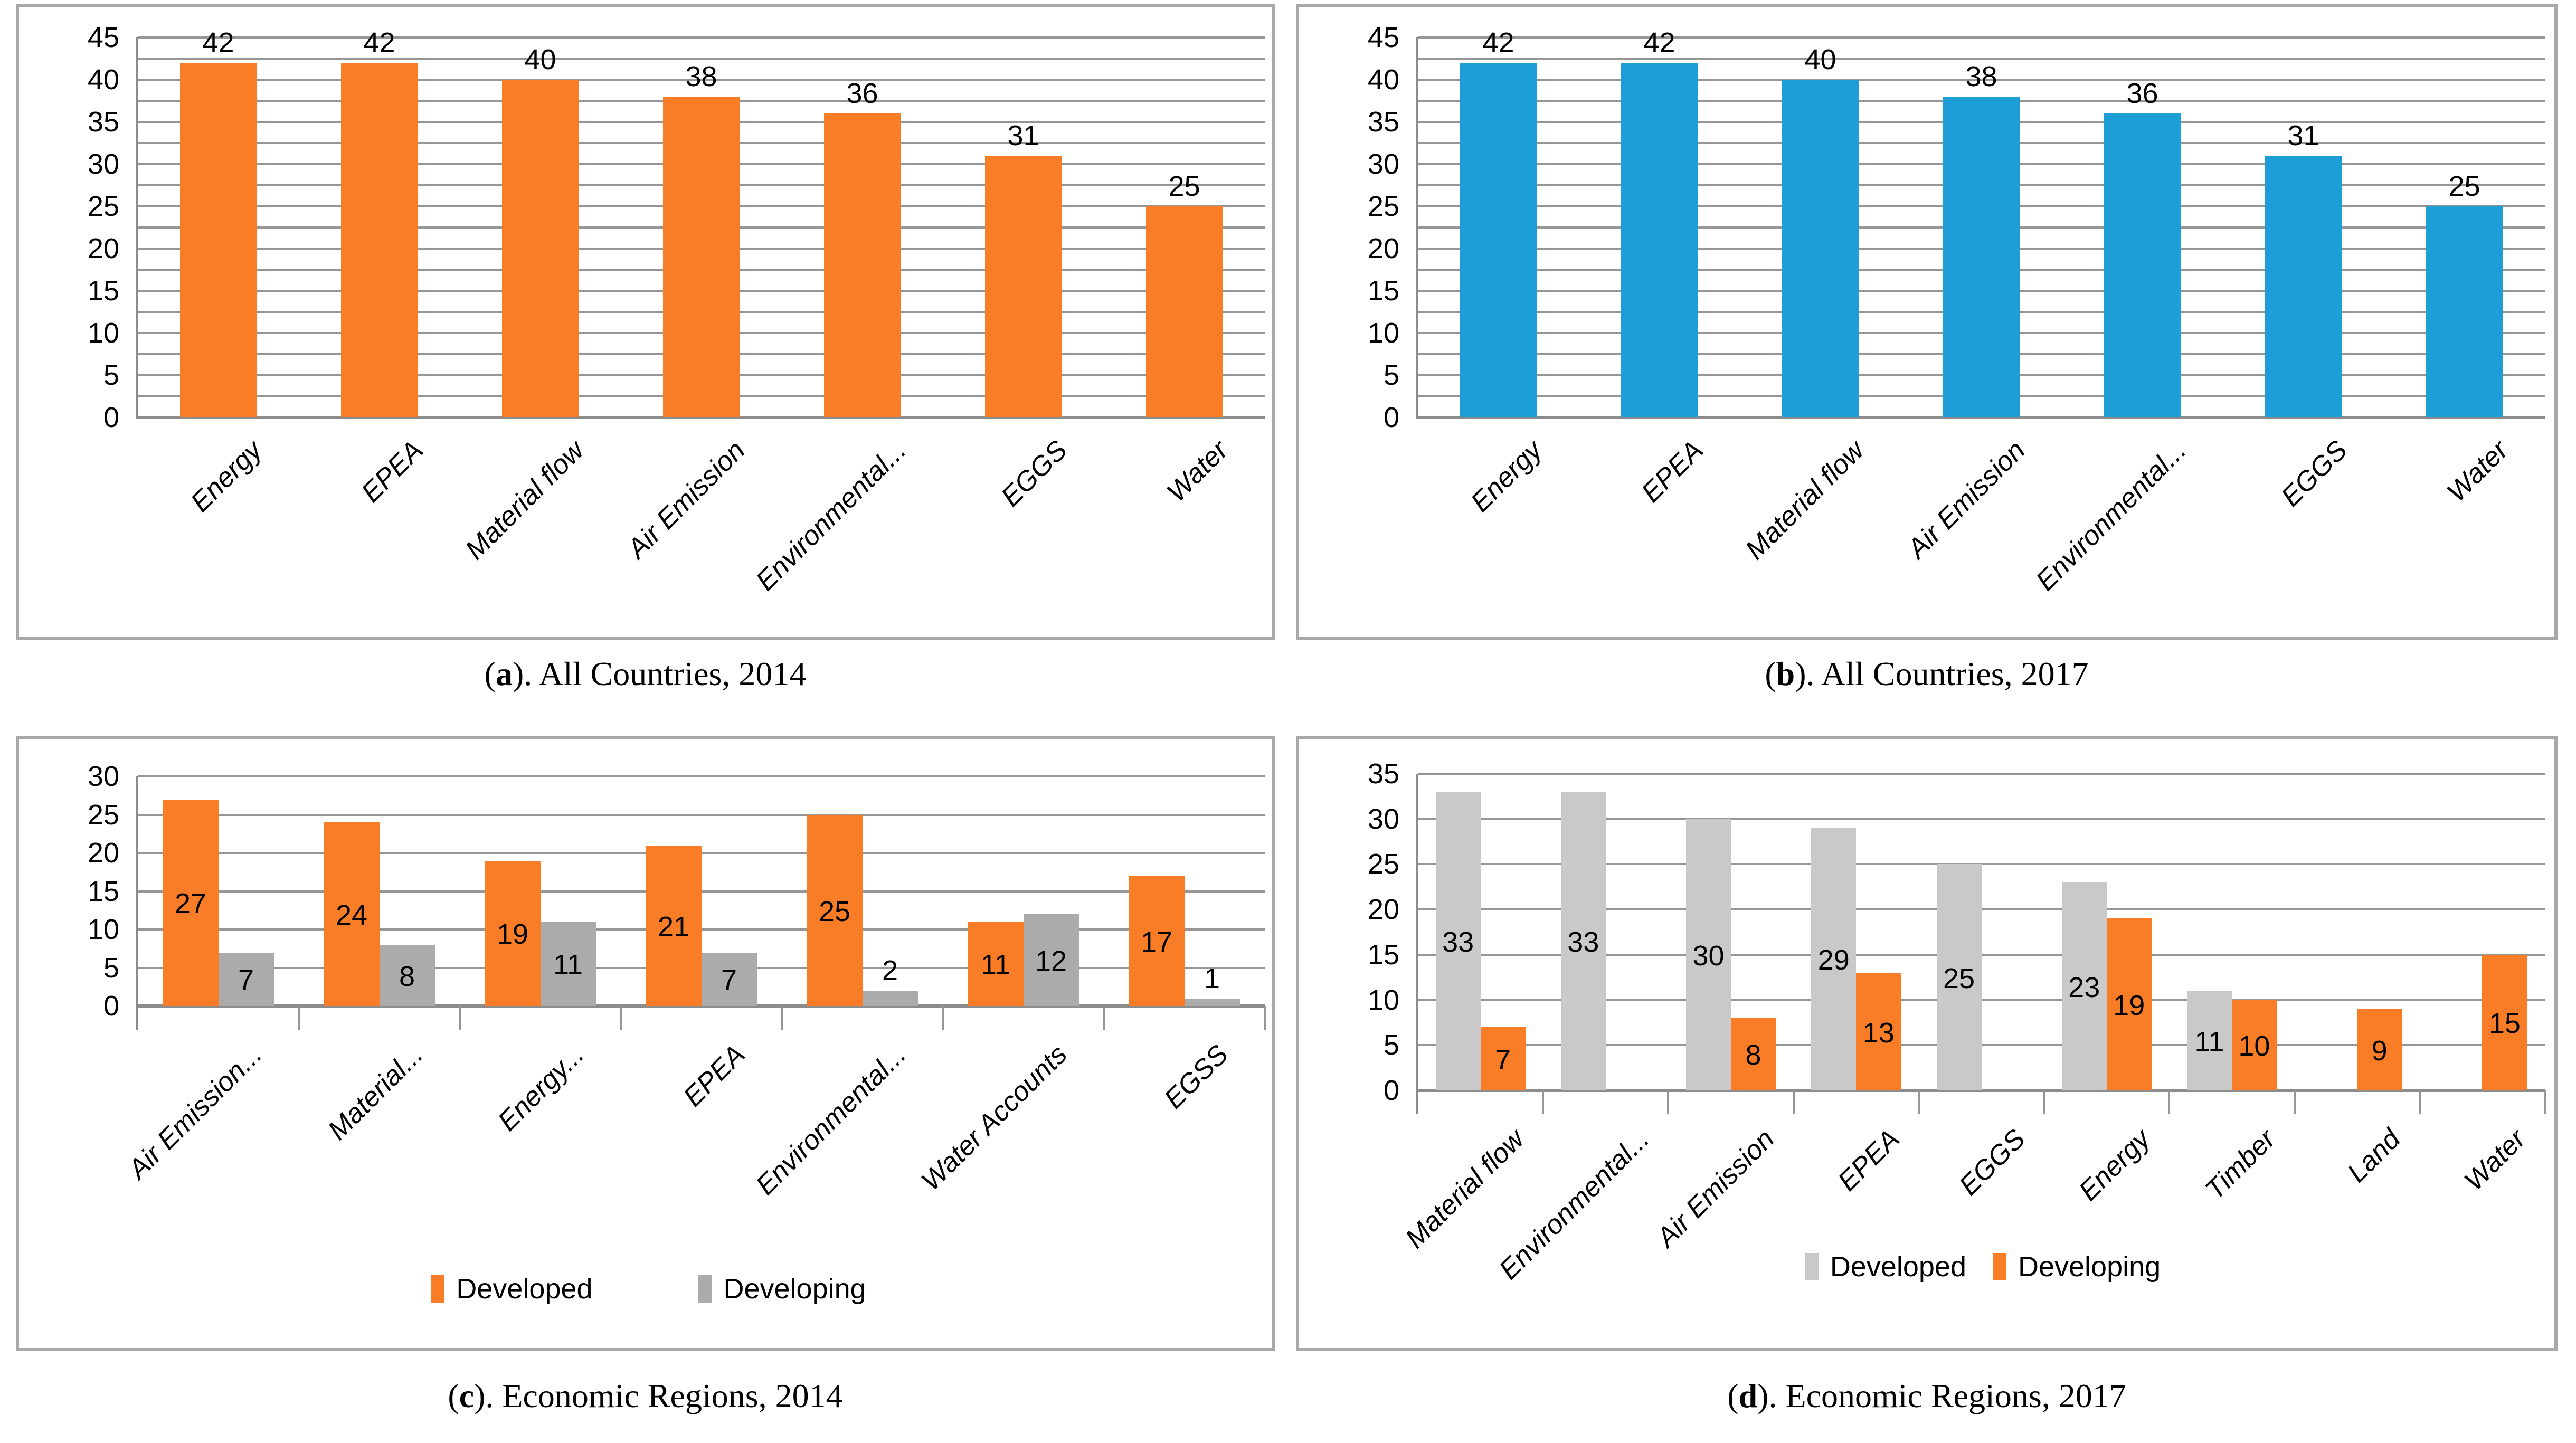 This screenshot has height=1443, width=2576. Describe the element at coordinates (890, 971) in the screenshot. I see `data-label-c-5: 2` at that location.